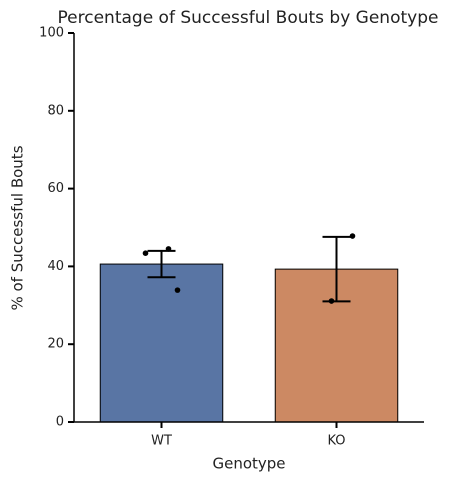  What do you see at coordinates (55, 188) in the screenshot?
I see `y-tick-label: 60` at bounding box center [55, 188].